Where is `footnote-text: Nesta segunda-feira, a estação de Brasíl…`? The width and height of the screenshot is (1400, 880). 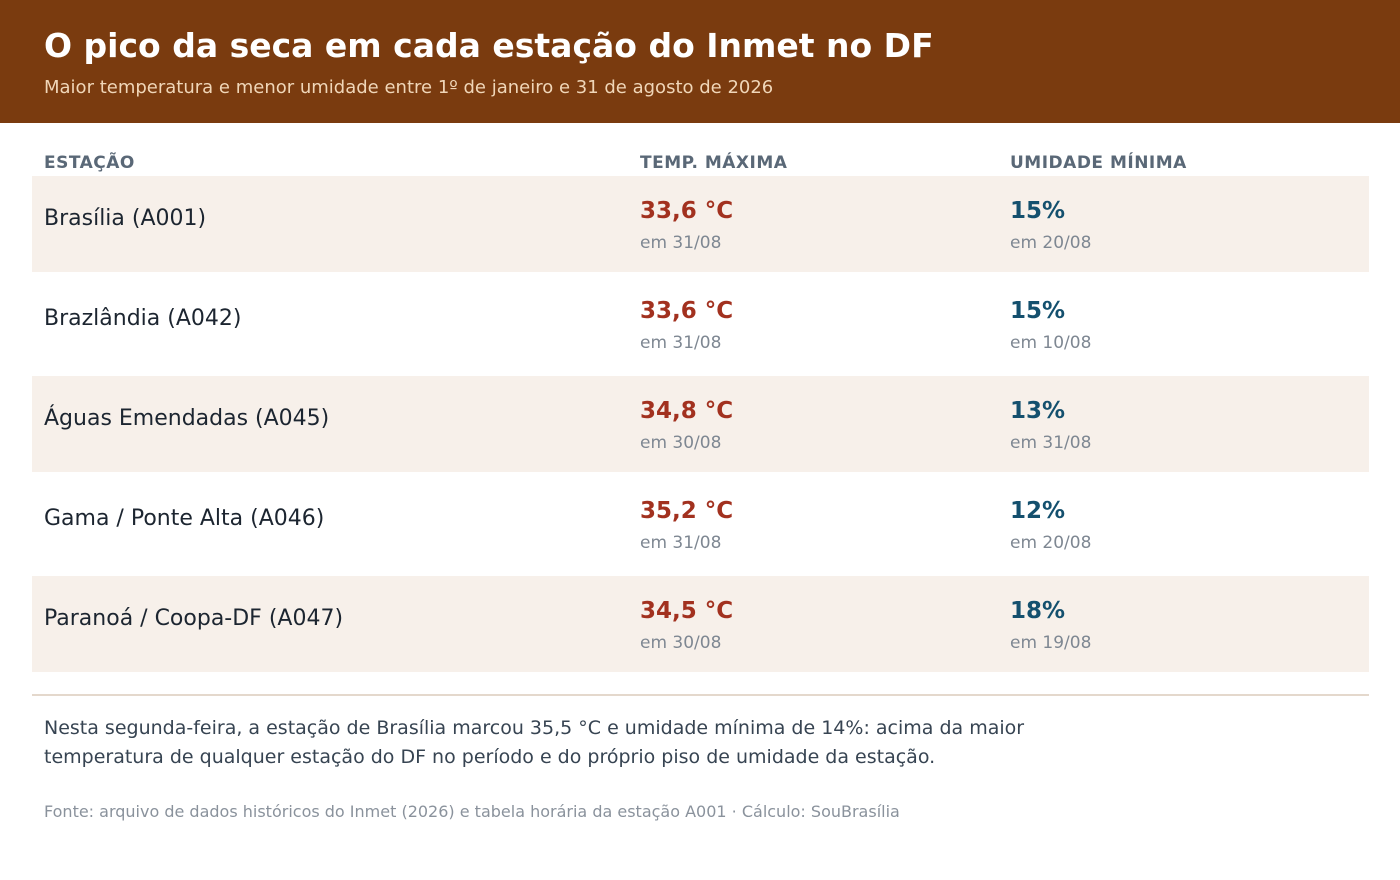 footnote-text: Nesta segunda-feira, a estação de Brasíl… is located at coordinates (534, 742).